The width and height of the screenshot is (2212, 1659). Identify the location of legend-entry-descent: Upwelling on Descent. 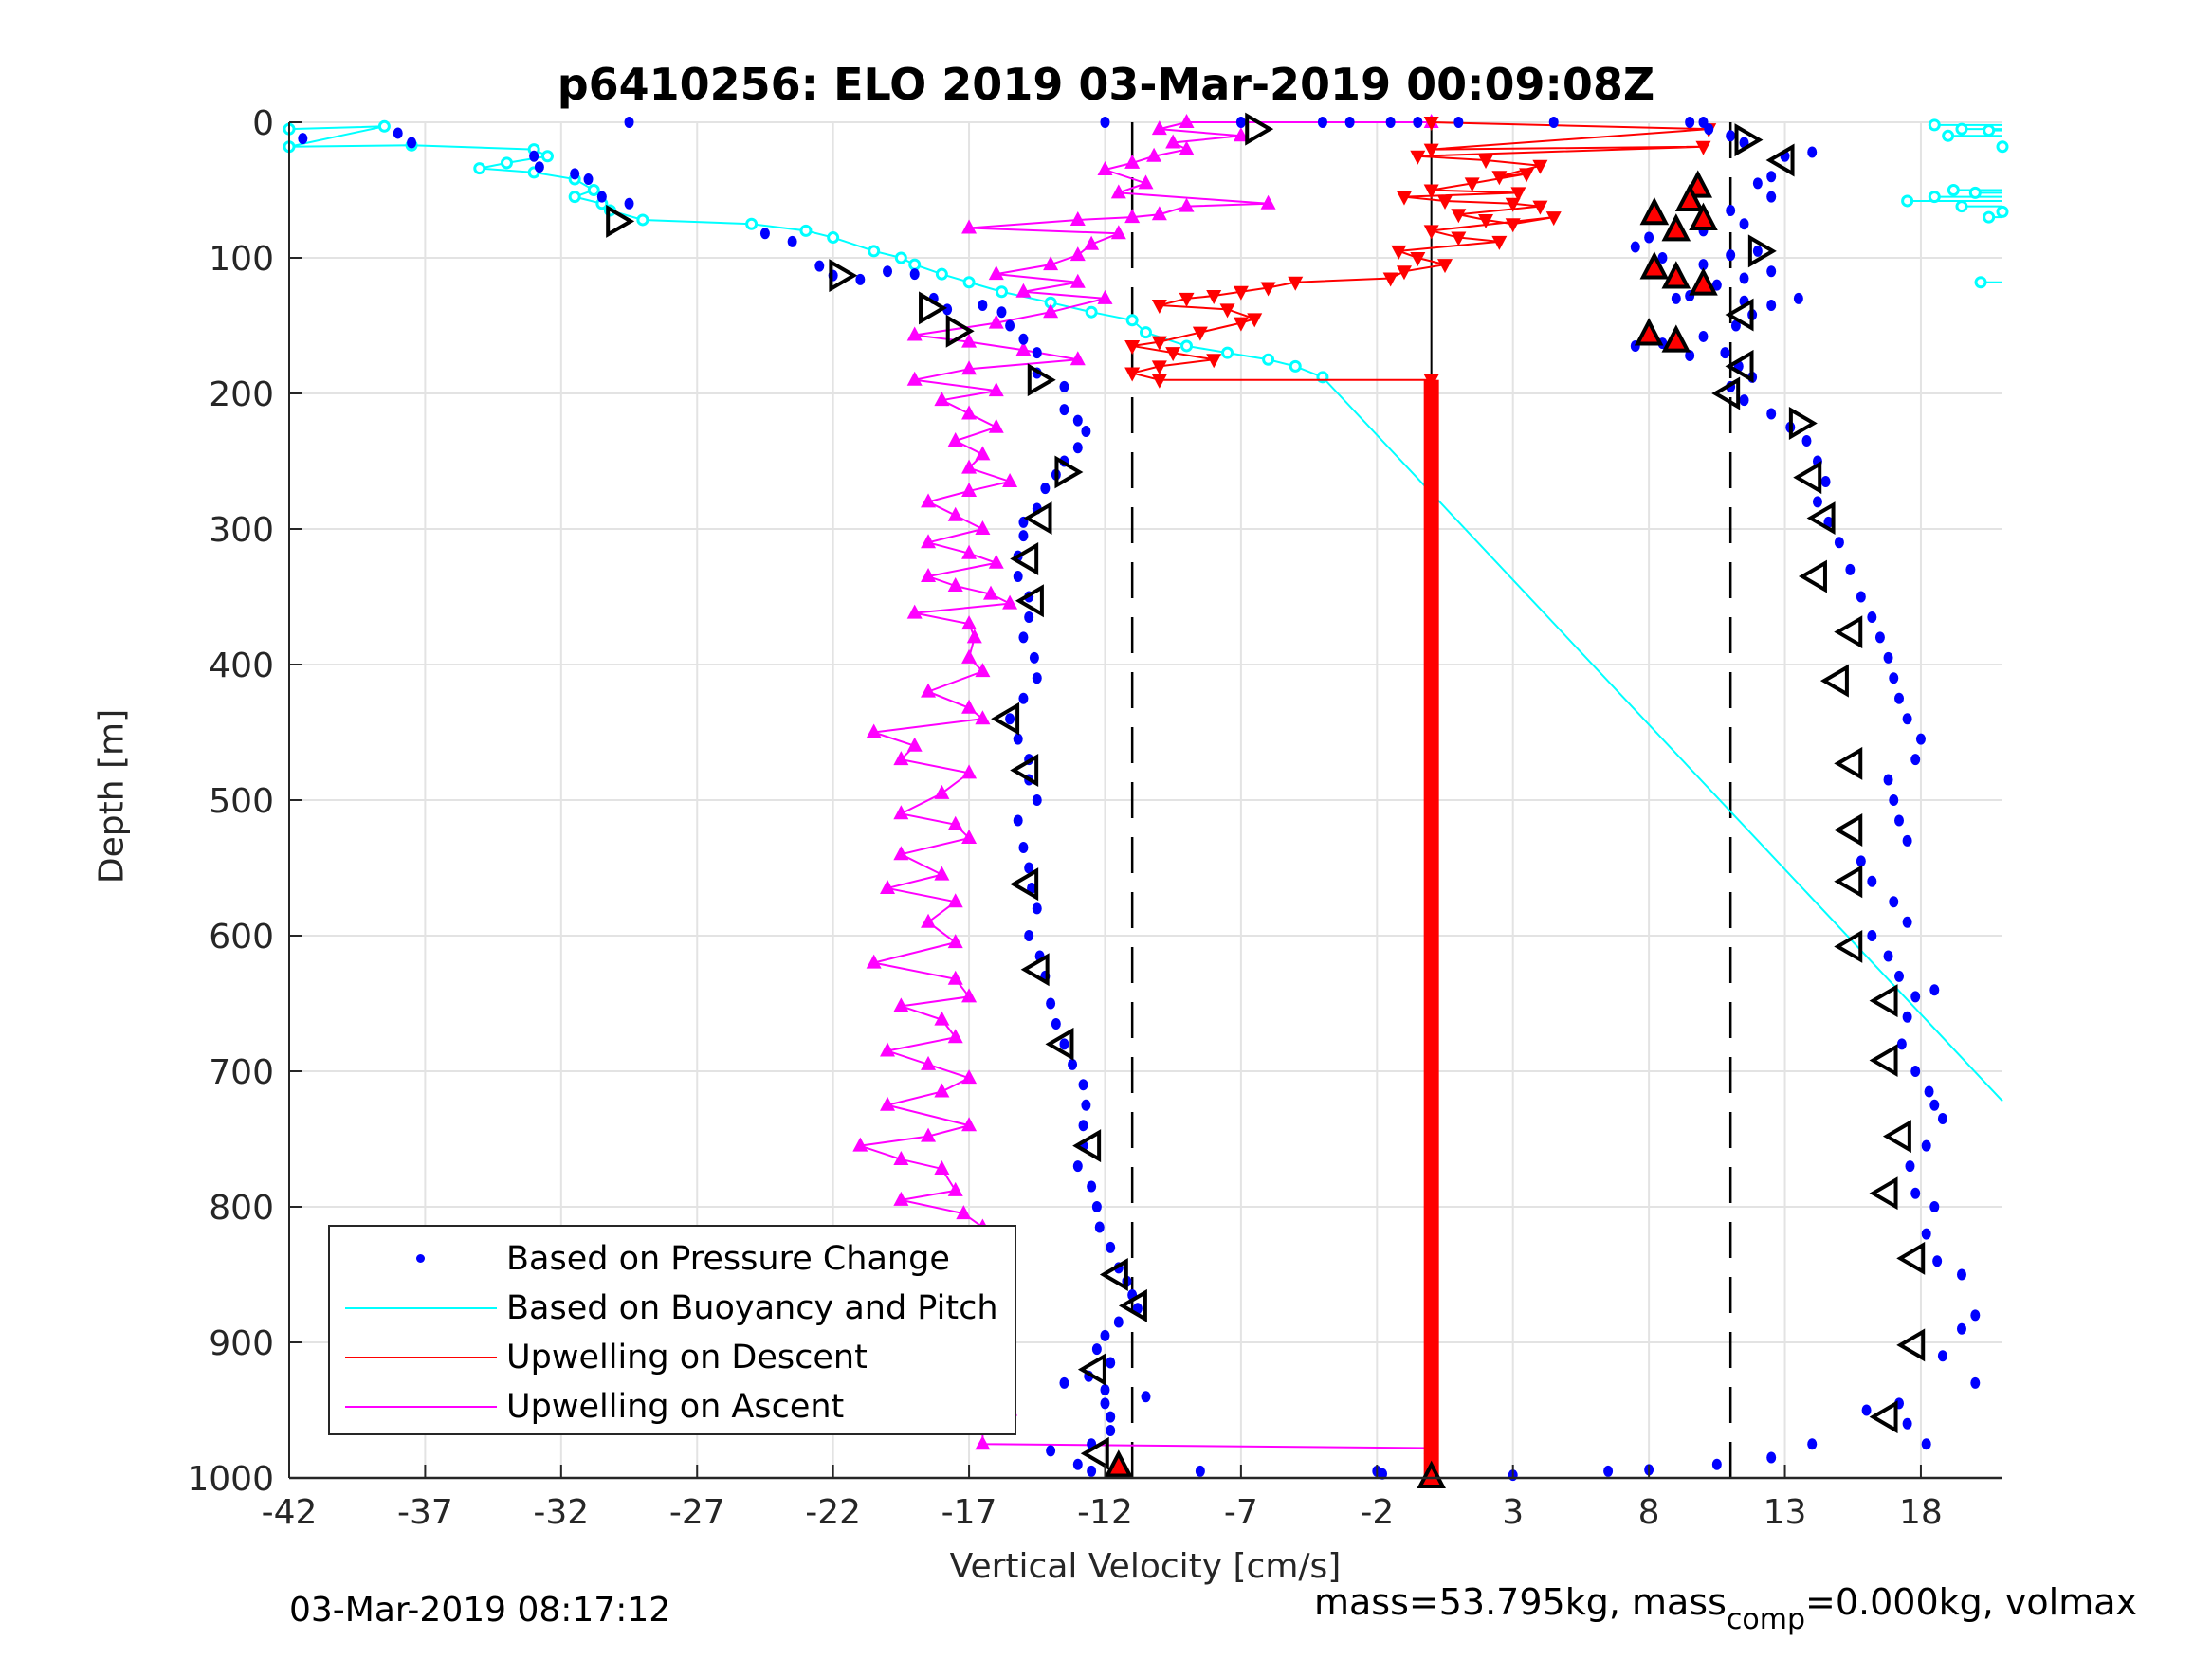
(599, 1357).